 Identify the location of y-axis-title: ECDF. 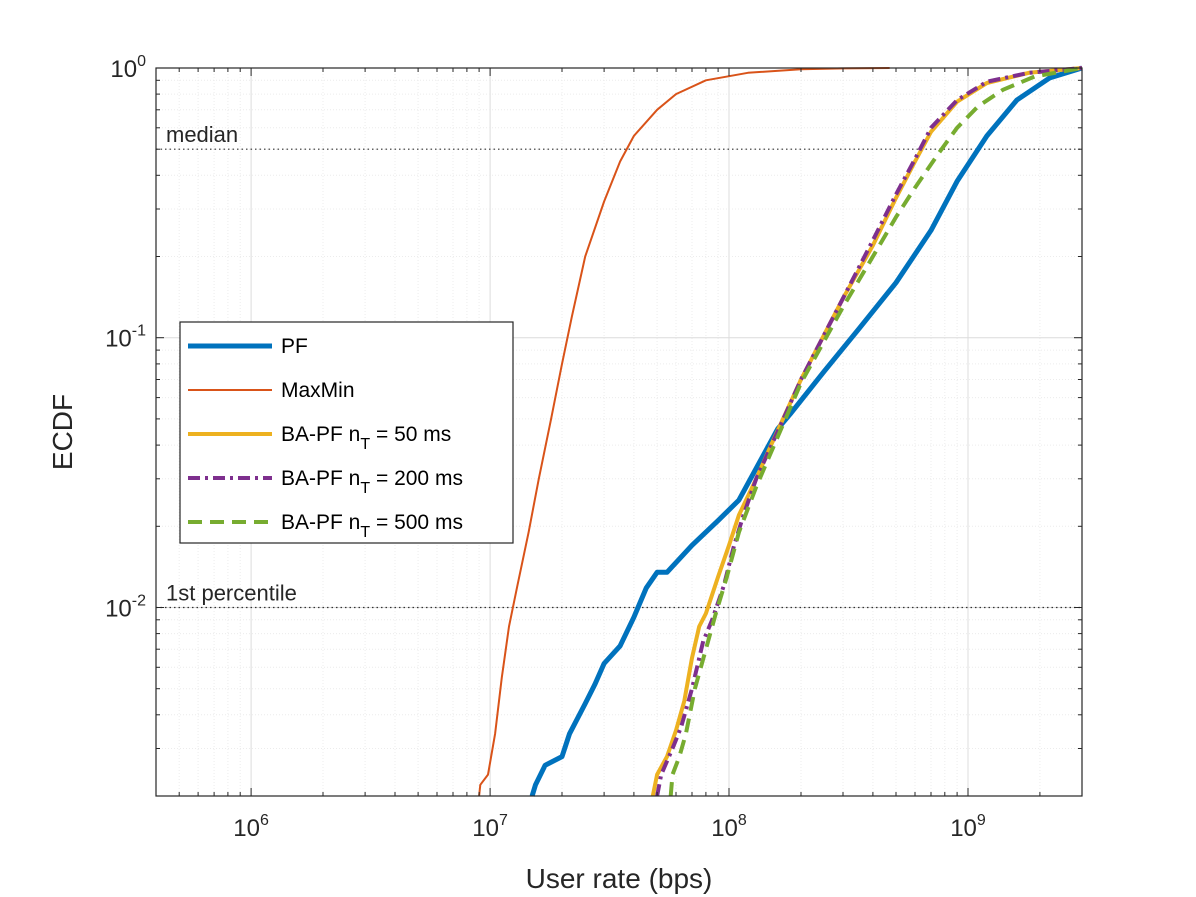
(62, 432).